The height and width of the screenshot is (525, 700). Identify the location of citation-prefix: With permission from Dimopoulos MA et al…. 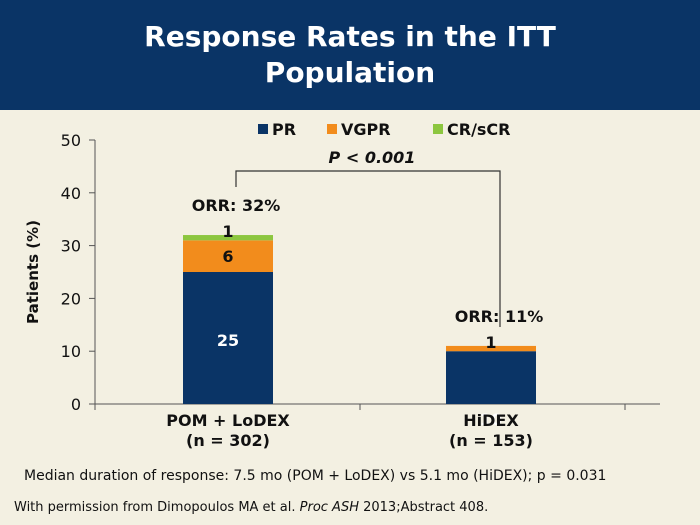
(157, 507).